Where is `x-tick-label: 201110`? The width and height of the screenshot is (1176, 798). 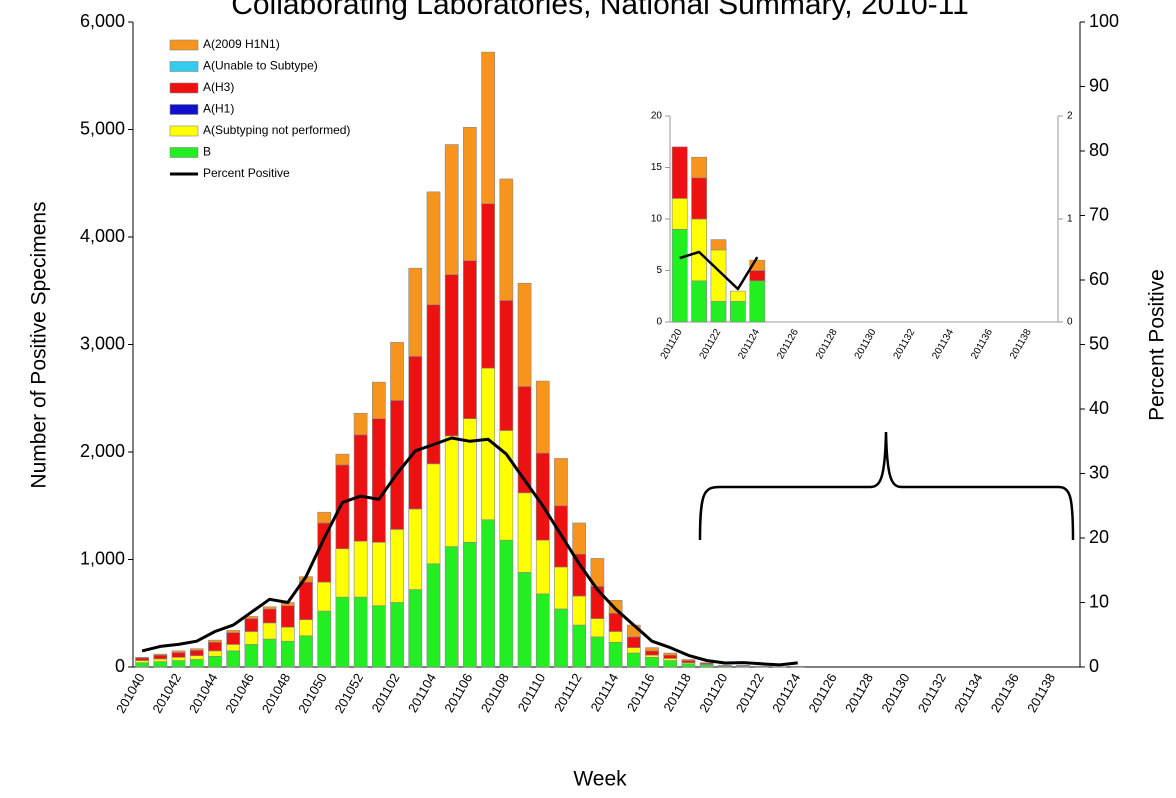
x-tick-label: 201110 is located at coordinates (532, 692).